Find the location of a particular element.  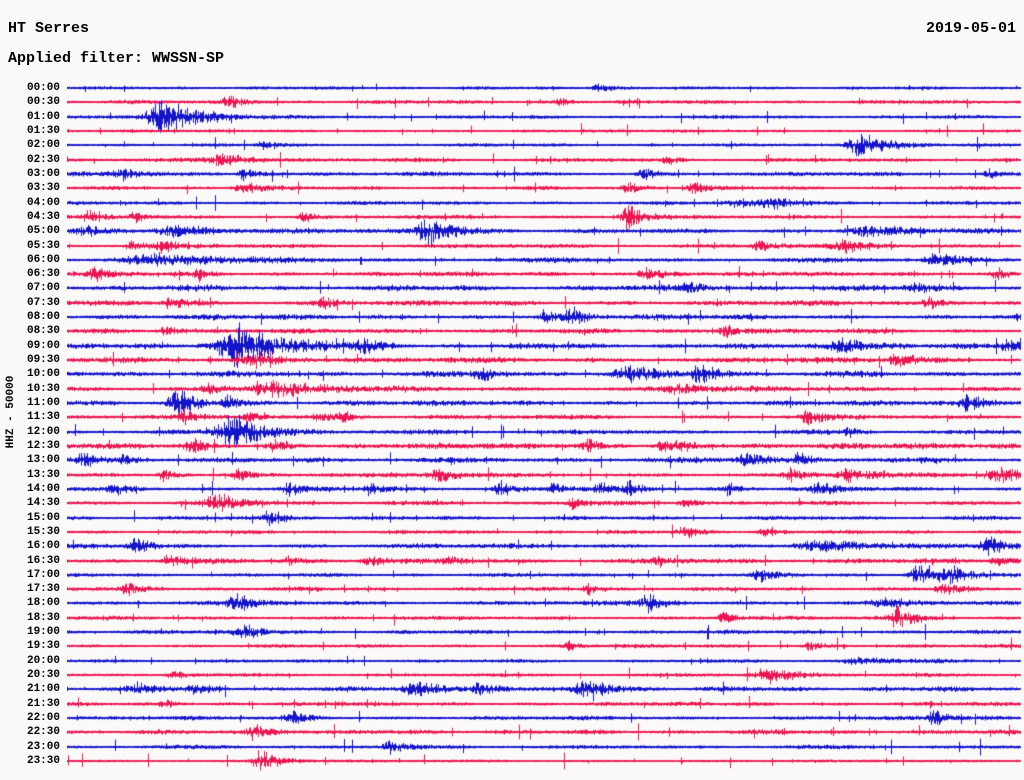

row-time-label: 07:00 is located at coordinates (43, 288).